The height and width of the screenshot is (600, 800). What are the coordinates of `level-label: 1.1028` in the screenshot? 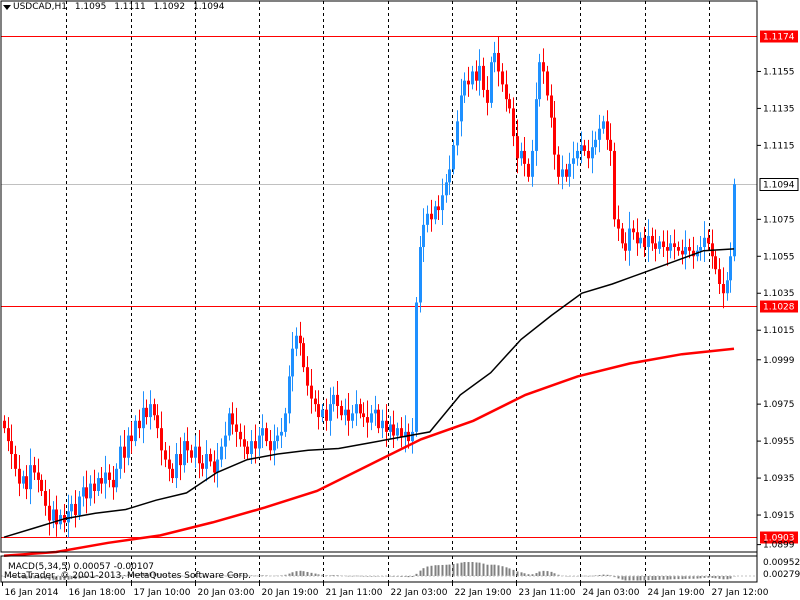 It's located at (779, 308).